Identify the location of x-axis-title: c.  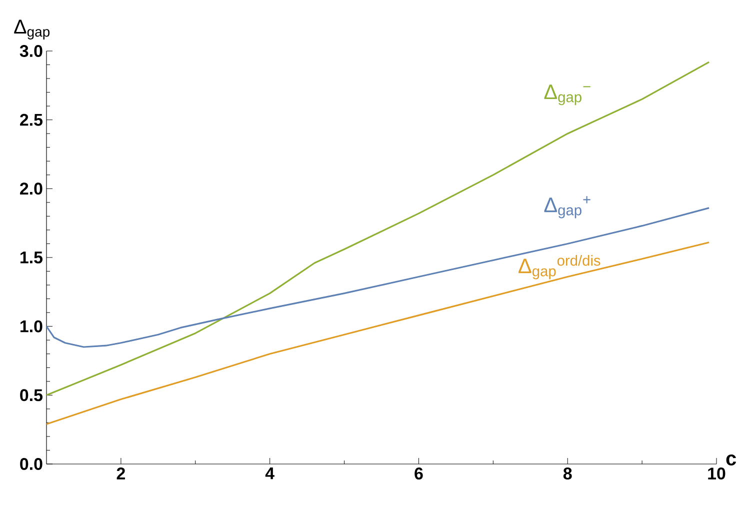
(731, 460).